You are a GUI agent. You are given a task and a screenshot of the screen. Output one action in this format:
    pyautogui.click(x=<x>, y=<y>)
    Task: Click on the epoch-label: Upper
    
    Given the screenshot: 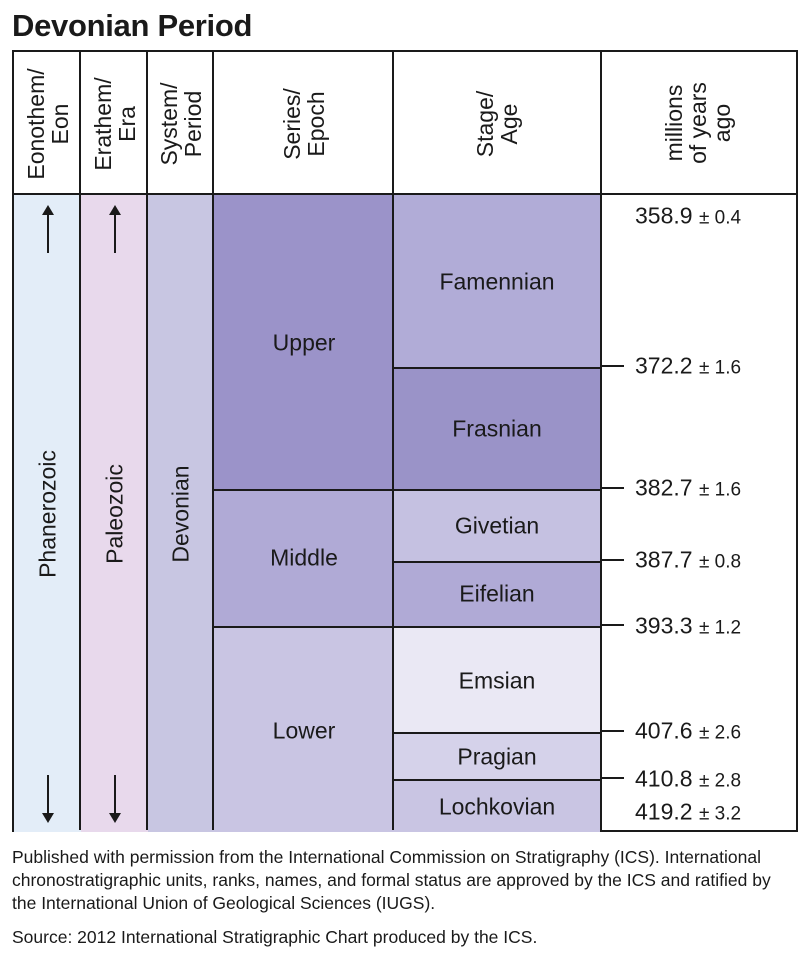 What is the action you would take?
    pyautogui.click(x=304, y=342)
    